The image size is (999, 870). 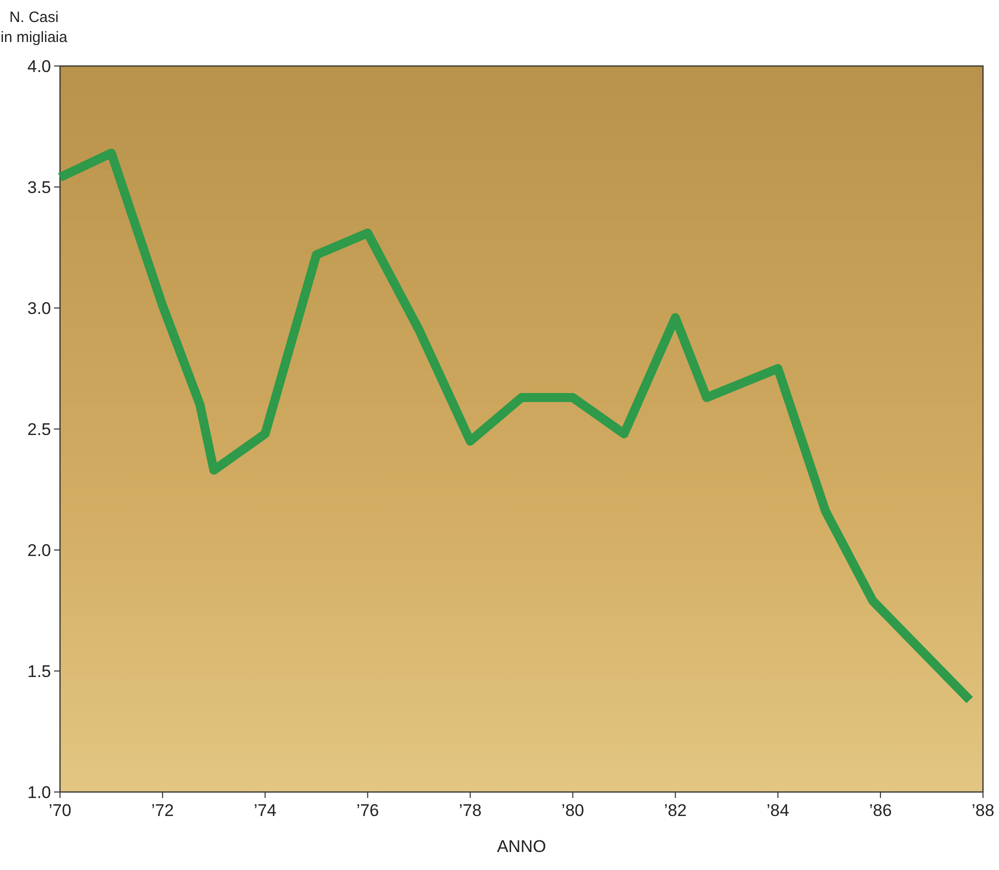 I want to click on y-tick-label: 2.0, so click(x=39, y=550).